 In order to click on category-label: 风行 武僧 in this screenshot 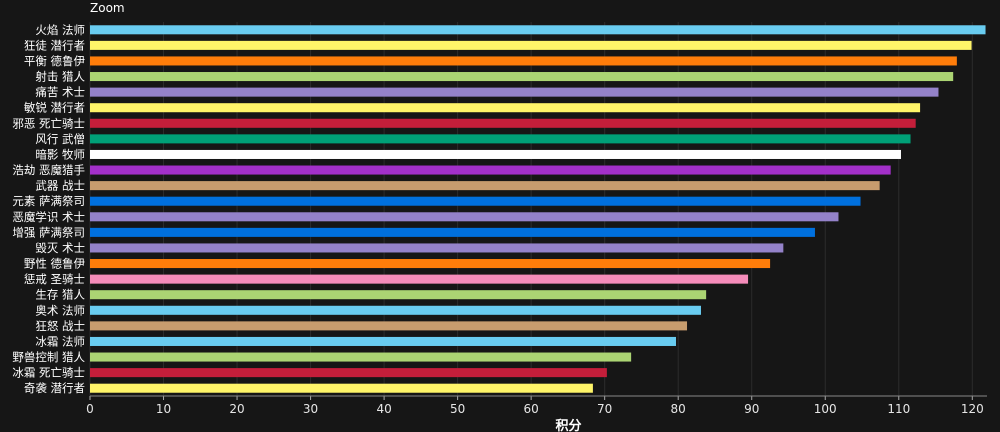, I will do `click(60, 139)`.